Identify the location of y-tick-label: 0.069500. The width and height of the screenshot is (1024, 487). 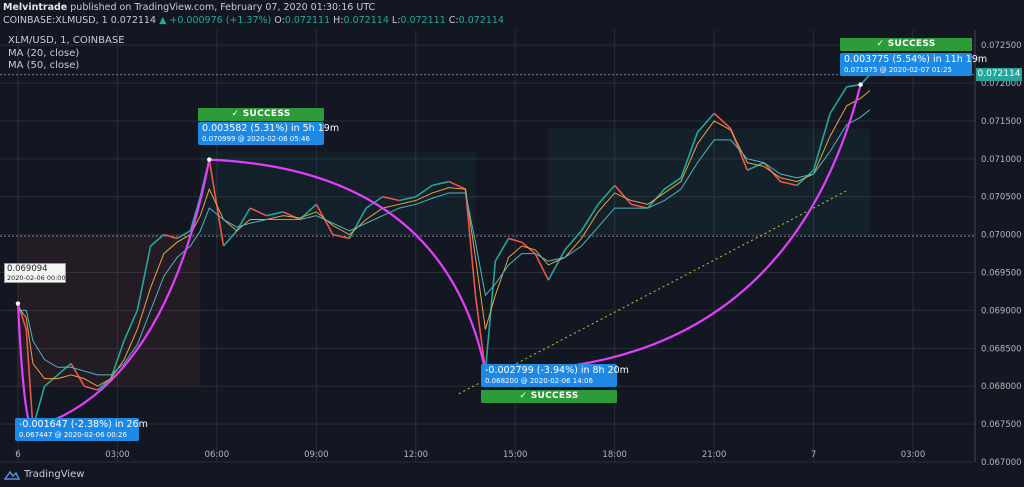
(1001, 274).